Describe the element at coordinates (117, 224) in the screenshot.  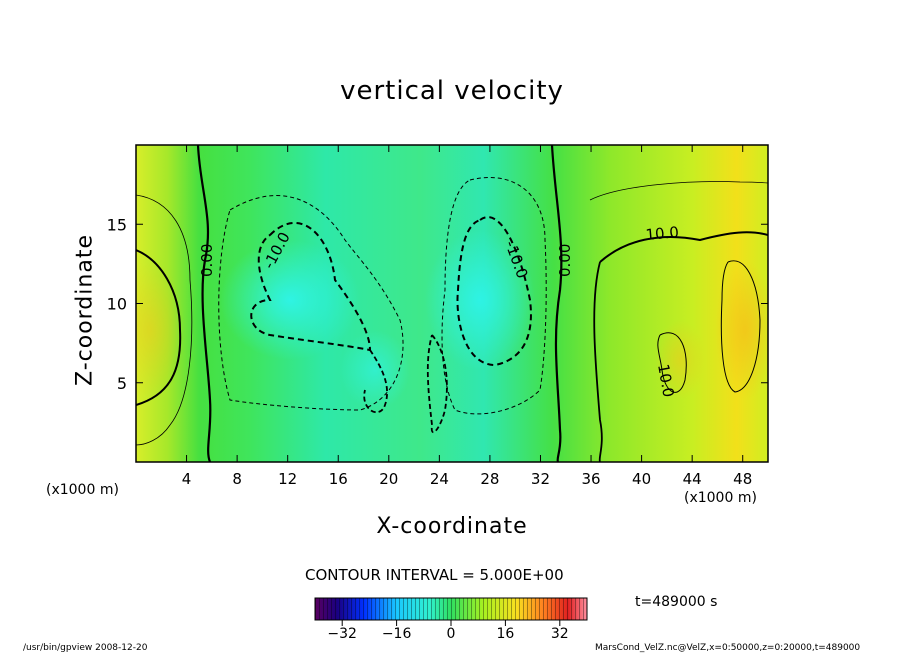
I see `y-tick-label: 15` at that location.